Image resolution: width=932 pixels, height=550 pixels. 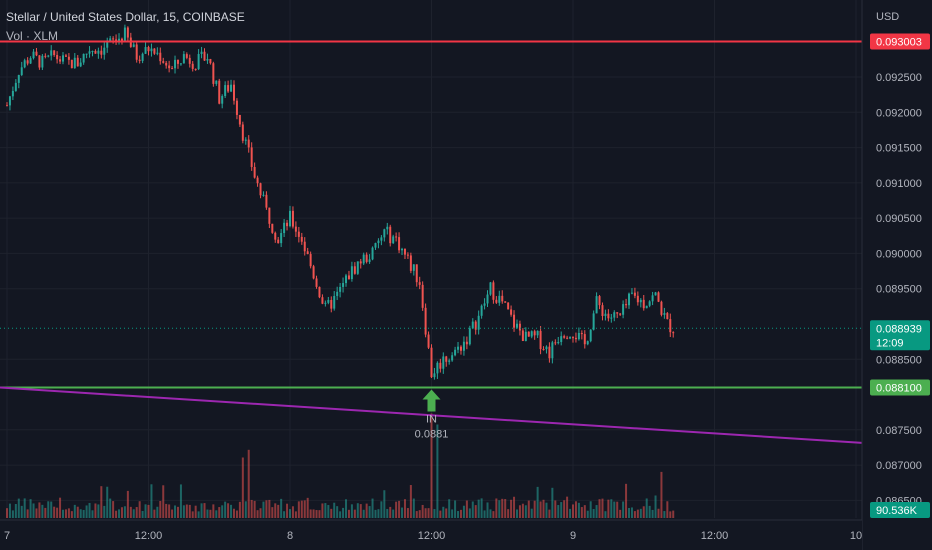 I want to click on time-tick-label: 10, so click(x=856, y=536).